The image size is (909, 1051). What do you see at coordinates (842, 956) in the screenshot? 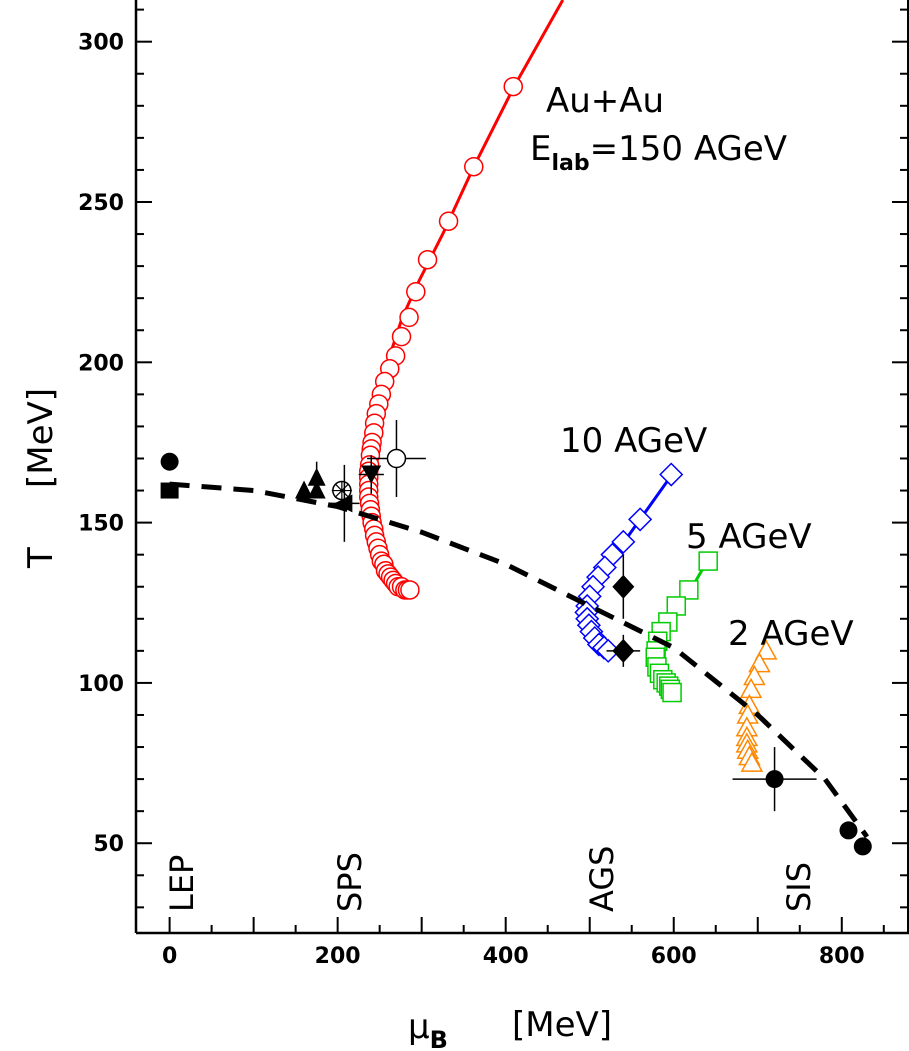
I see `x-tick-label: 800` at bounding box center [842, 956].